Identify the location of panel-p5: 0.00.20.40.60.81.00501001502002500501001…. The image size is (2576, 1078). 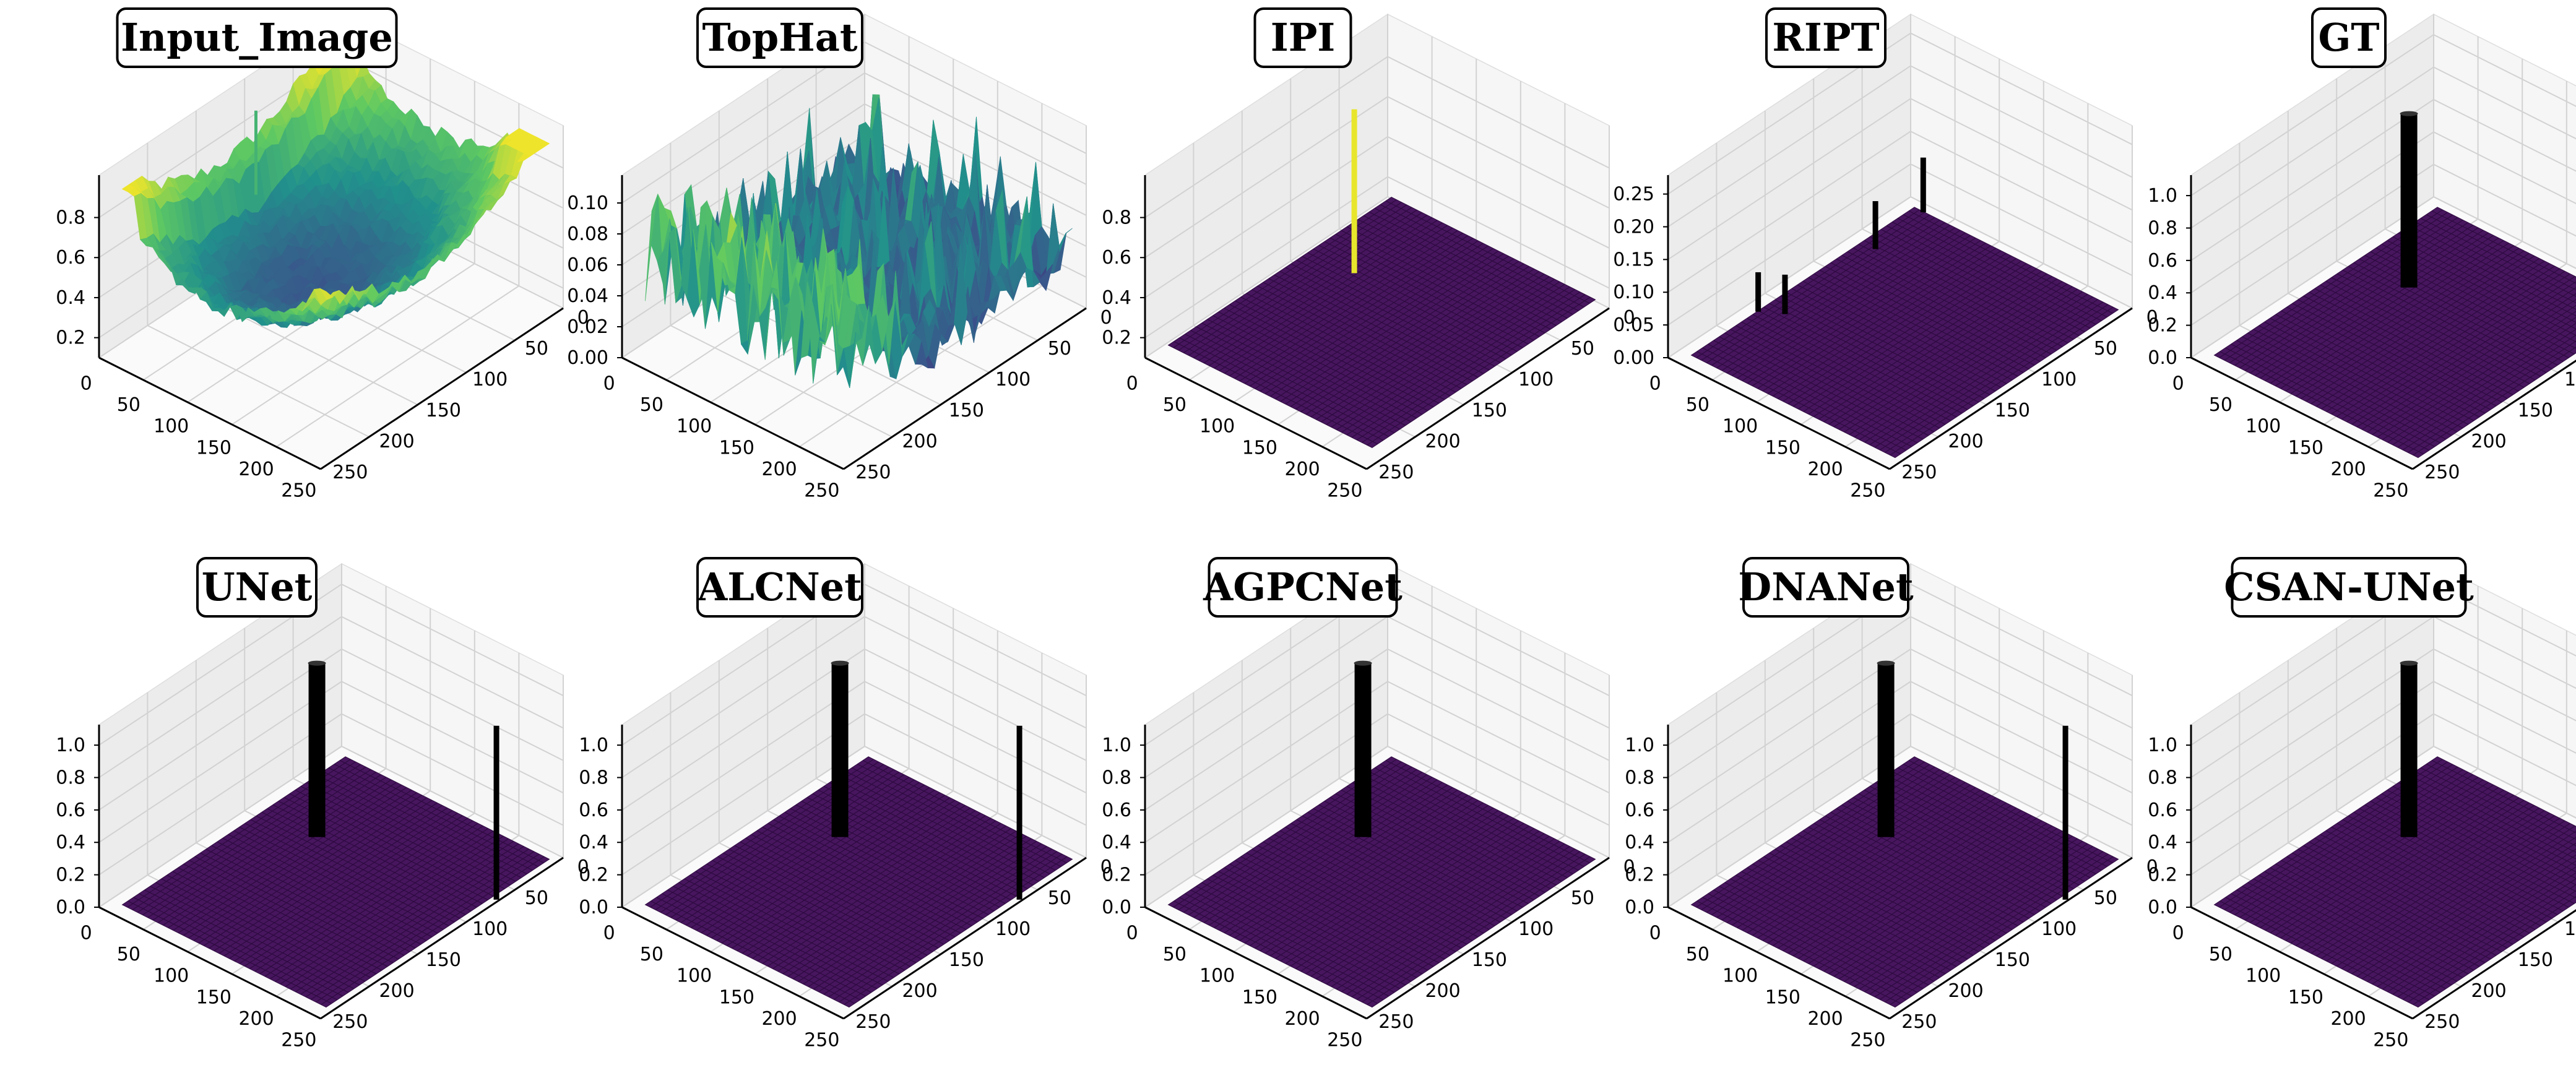
(2362, 254).